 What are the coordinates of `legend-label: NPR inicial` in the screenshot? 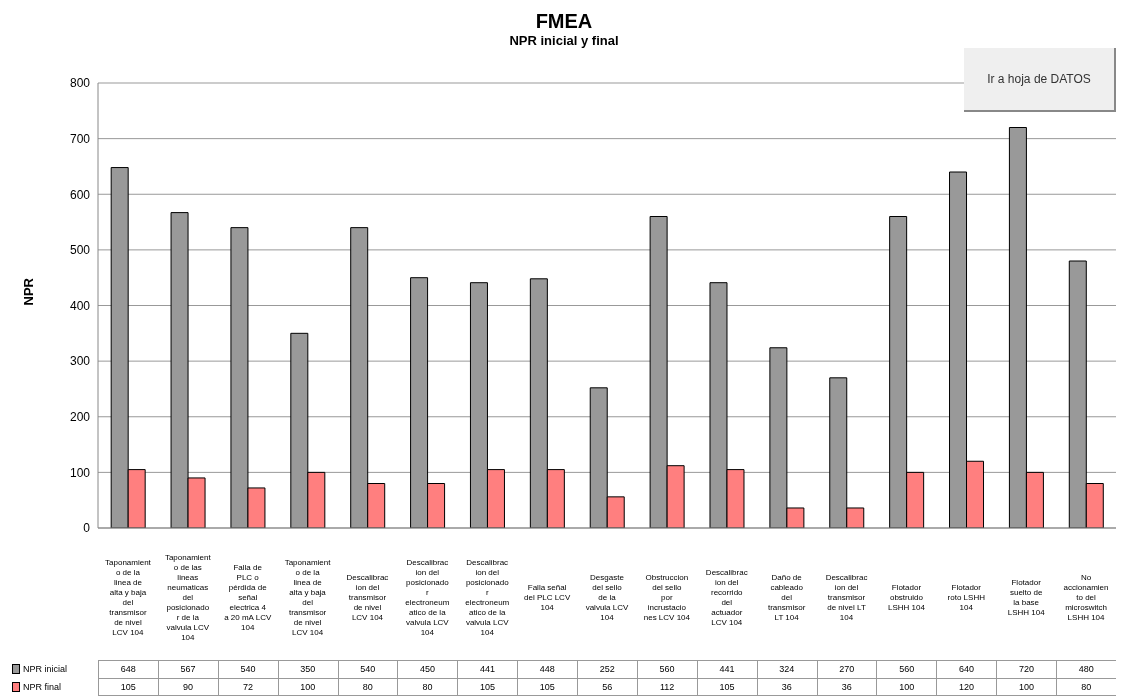 It's located at (45, 669).